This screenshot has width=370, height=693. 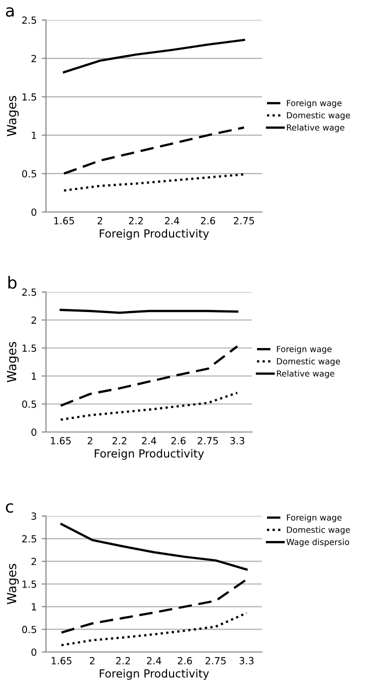 What do you see at coordinates (10, 12) in the screenshot?
I see `chart-title: a` at bounding box center [10, 12].